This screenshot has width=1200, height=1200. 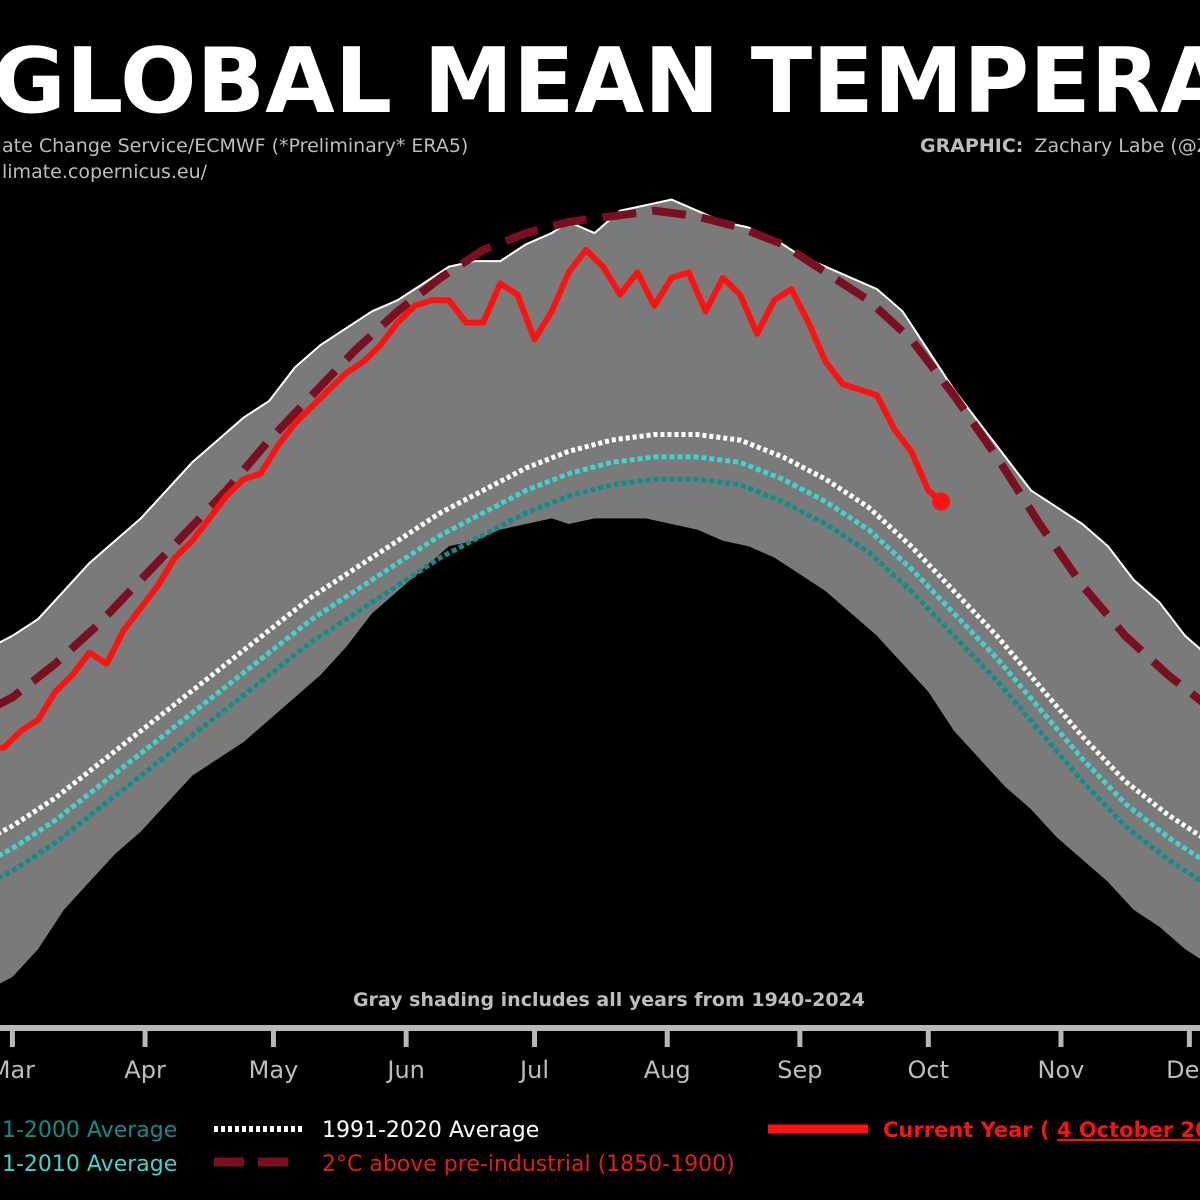 I want to click on x-tick-label: Jun, so click(x=405, y=1070).